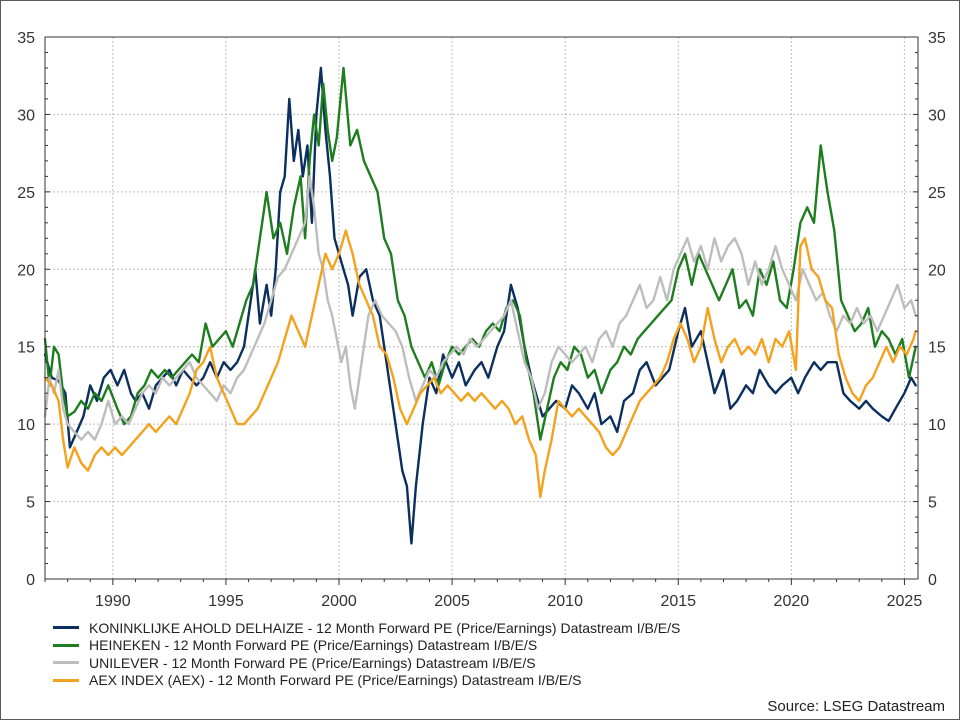 This screenshot has width=960, height=721. What do you see at coordinates (678, 601) in the screenshot?
I see `x-tick-label: 2015` at bounding box center [678, 601].